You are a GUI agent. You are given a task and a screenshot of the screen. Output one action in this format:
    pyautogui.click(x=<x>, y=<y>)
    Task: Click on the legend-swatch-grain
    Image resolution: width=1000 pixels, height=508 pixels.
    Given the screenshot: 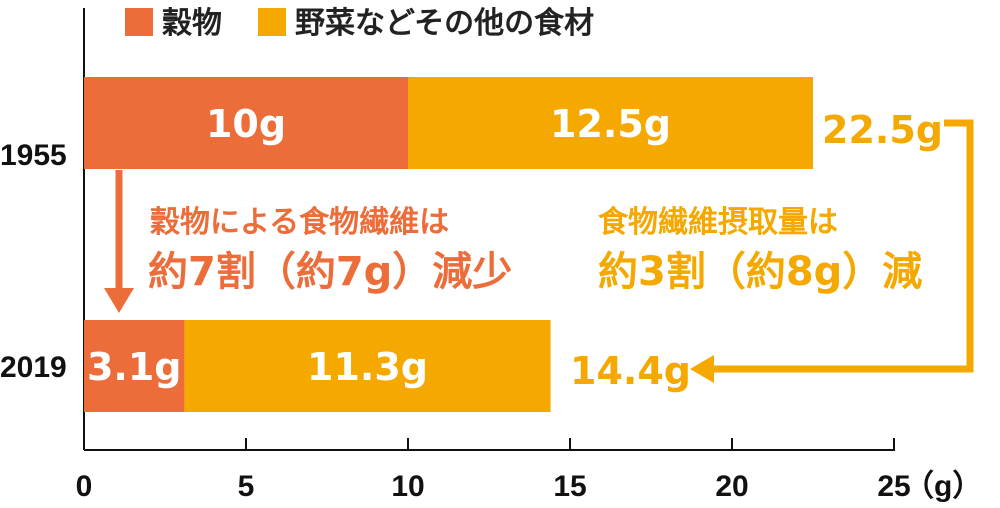 What is the action you would take?
    pyautogui.click(x=139, y=22)
    